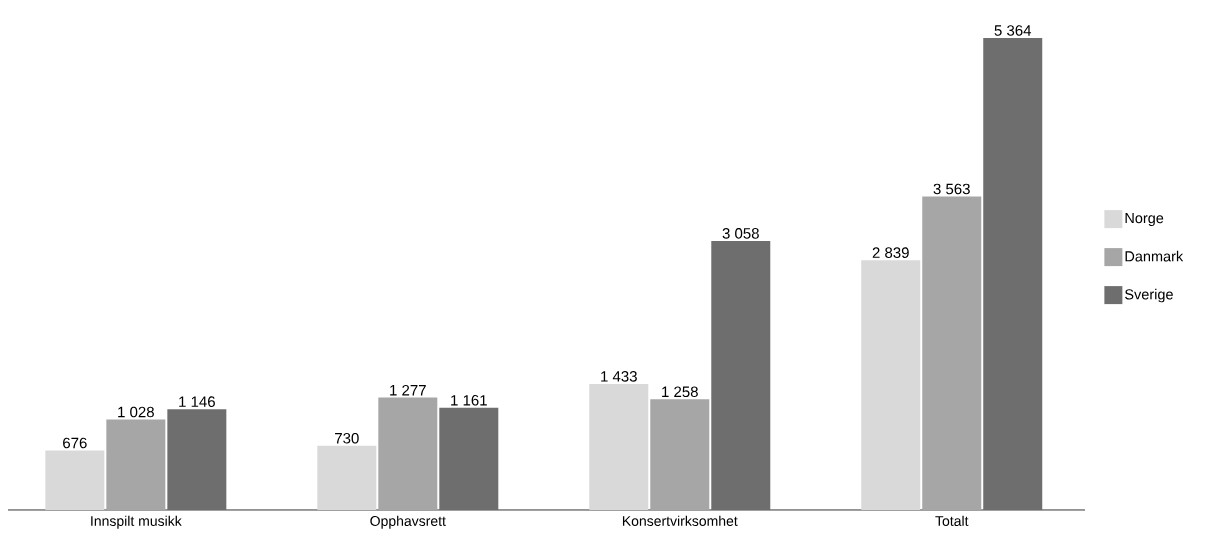  Describe the element at coordinates (136, 412) in the screenshot. I see `data-label: 1 028` at that location.